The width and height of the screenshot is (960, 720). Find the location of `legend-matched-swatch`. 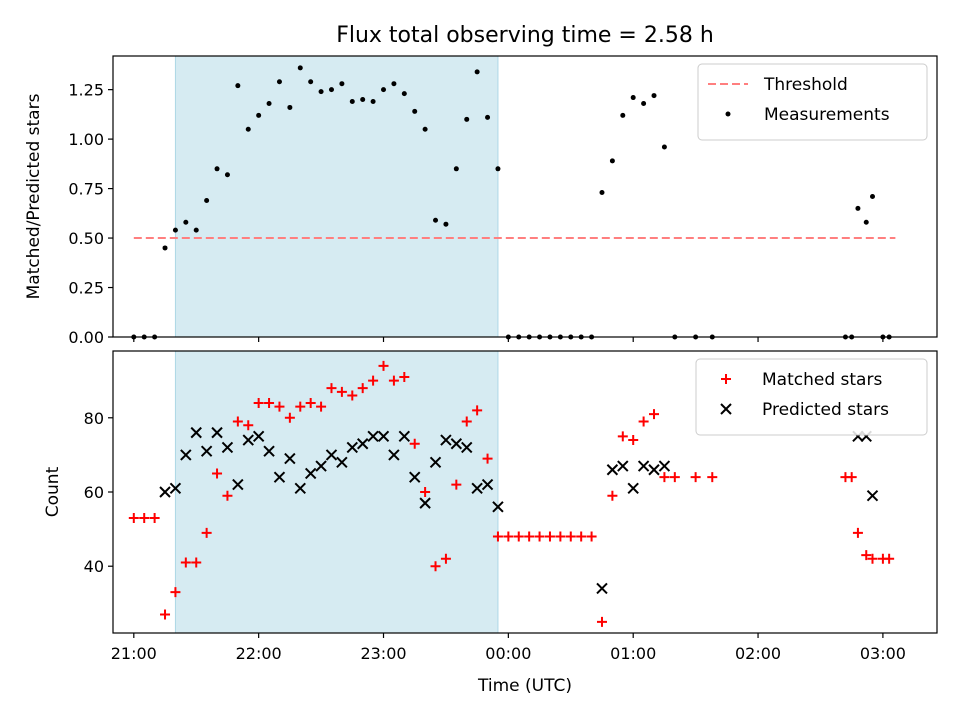

legend-matched-swatch is located at coordinates (726, 379).